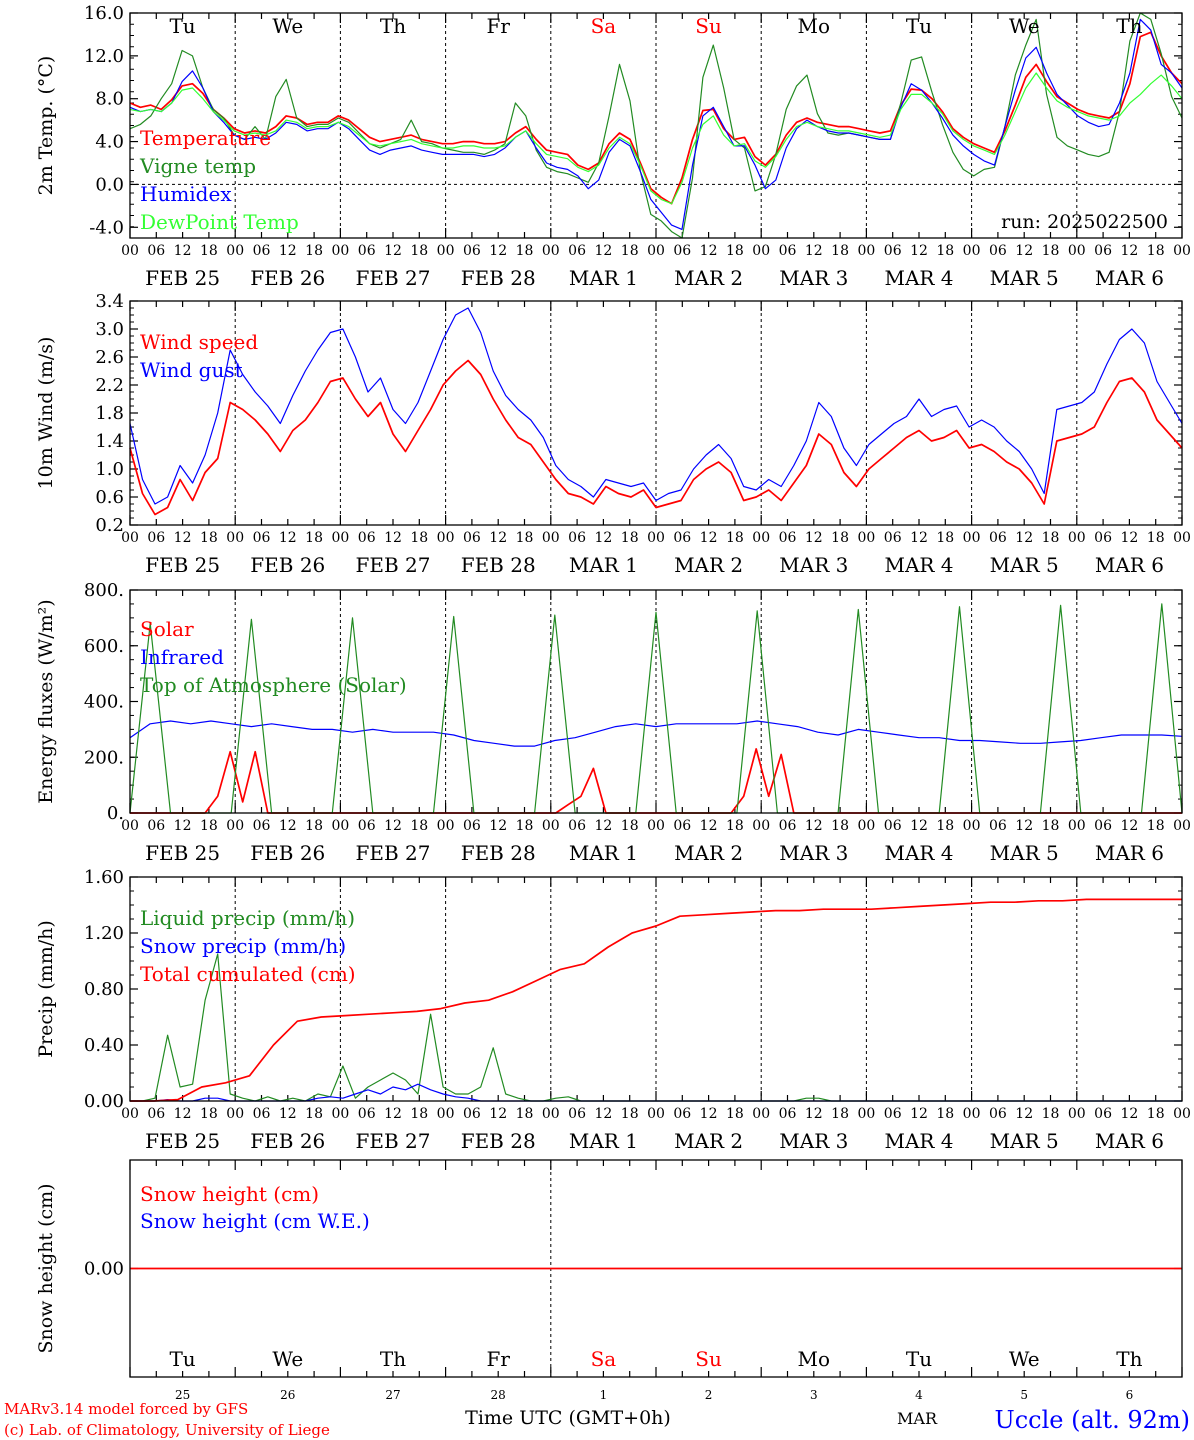 Image resolution: width=1194 pixels, height=1440 pixels. I want to click on date-label: FEB 26, so click(287, 565).